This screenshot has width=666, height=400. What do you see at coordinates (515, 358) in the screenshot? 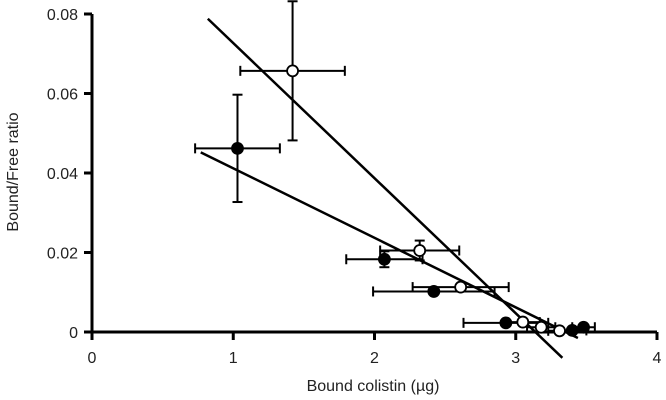
I see `x-tick-label: 3` at bounding box center [515, 358].